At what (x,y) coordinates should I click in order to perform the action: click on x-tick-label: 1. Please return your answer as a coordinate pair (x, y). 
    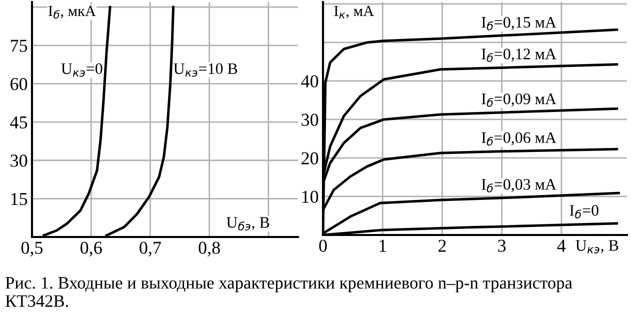
    Looking at the image, I should click on (383, 246).